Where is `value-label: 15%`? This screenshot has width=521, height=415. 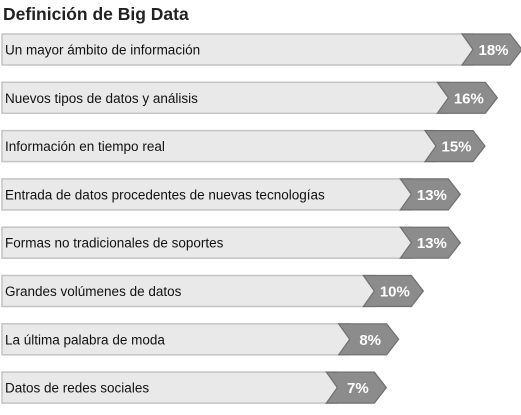 value-label: 15% is located at coordinates (456, 147).